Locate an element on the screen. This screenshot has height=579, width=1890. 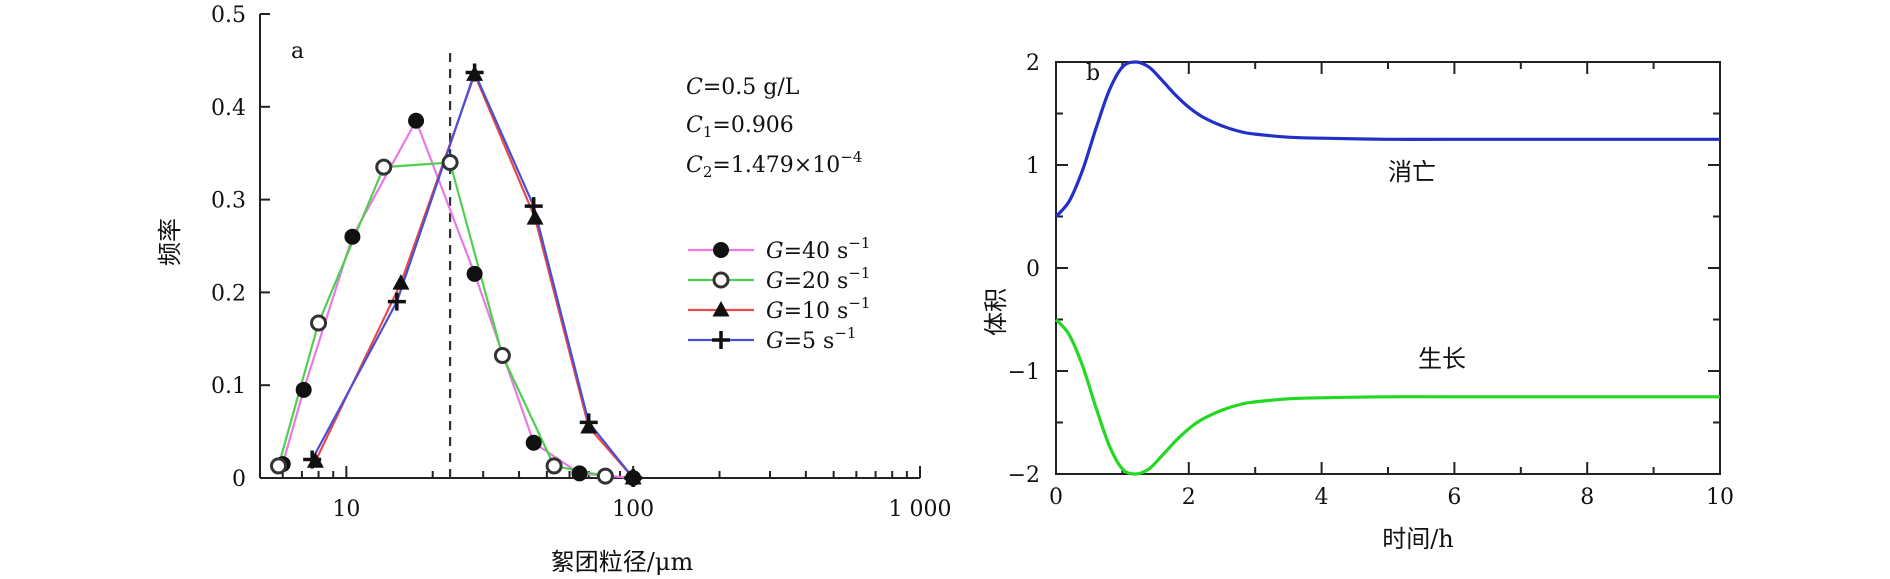
panel-a-y-tick-label: 0.3 is located at coordinates (228, 201).